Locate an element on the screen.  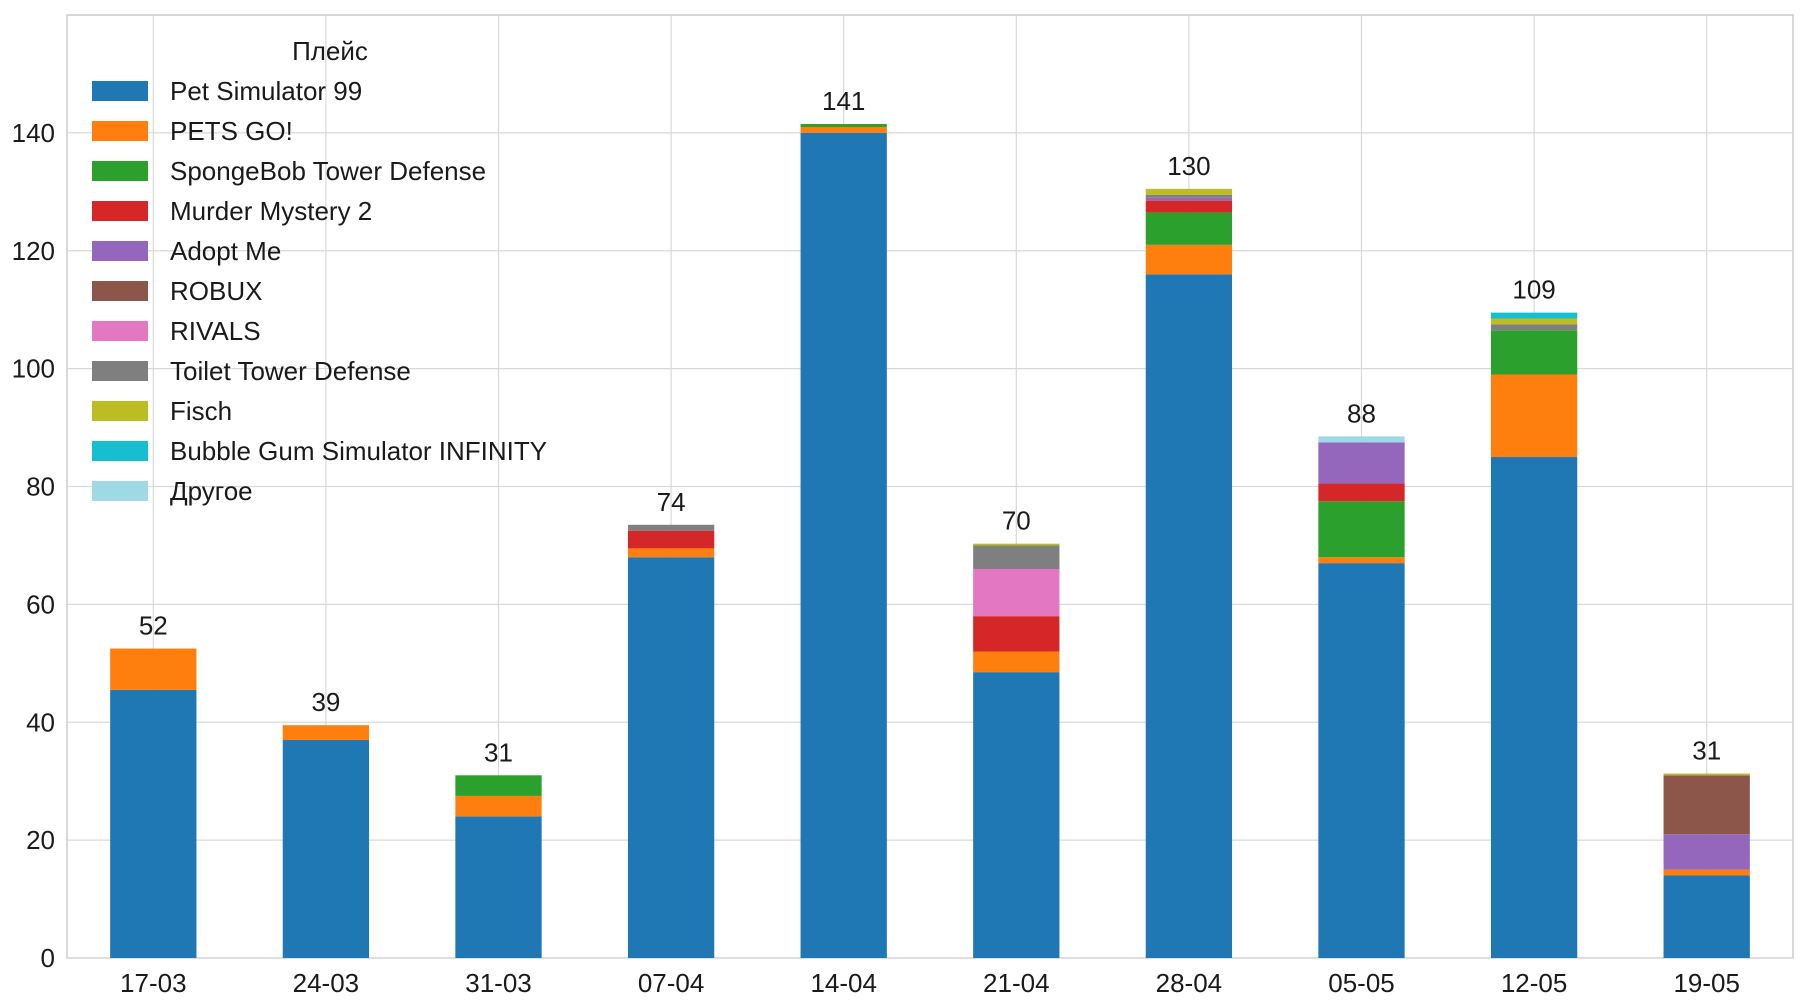
legend-entry-label: Fisch is located at coordinates (201, 411).